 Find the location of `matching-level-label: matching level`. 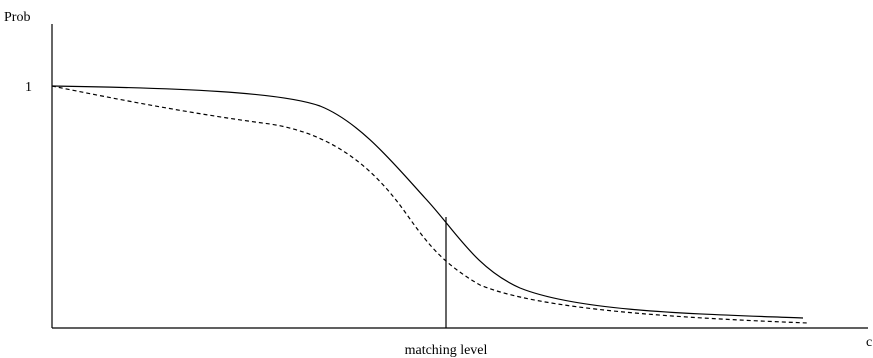

matching-level-label: matching level is located at coordinates (446, 350).